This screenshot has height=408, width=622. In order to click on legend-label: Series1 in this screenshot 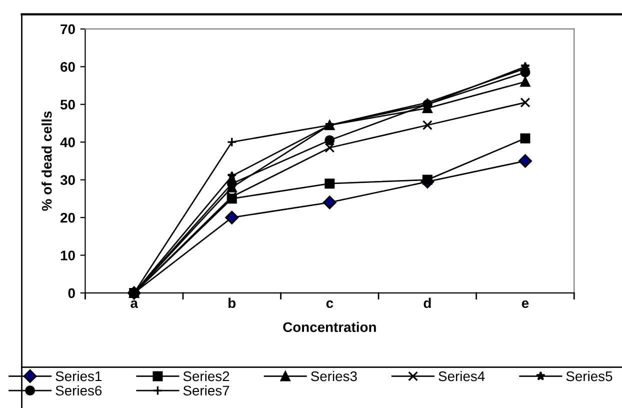, I will do `click(79, 376)`.